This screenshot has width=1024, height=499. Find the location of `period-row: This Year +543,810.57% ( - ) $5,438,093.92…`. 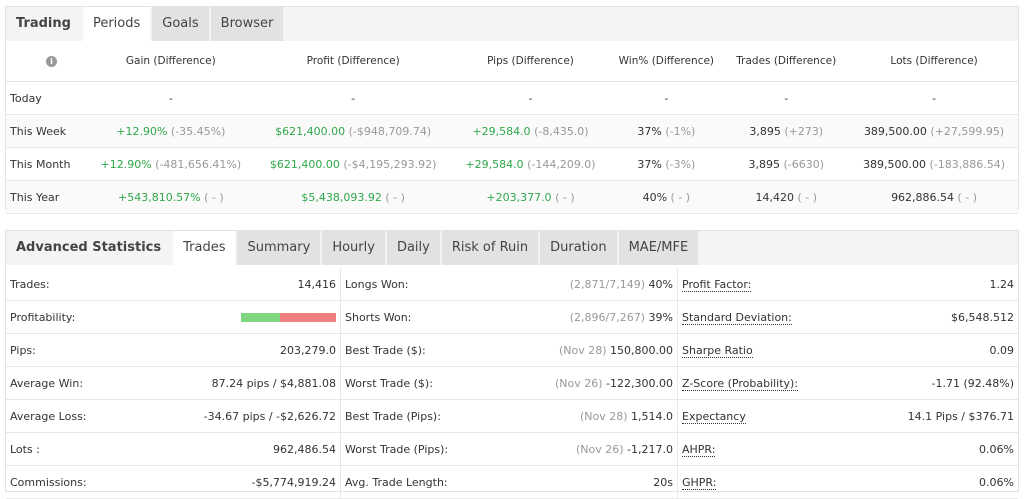

period-row: This Year +543,810.57% ( - ) $5,438,093.92… is located at coordinates (512, 197).